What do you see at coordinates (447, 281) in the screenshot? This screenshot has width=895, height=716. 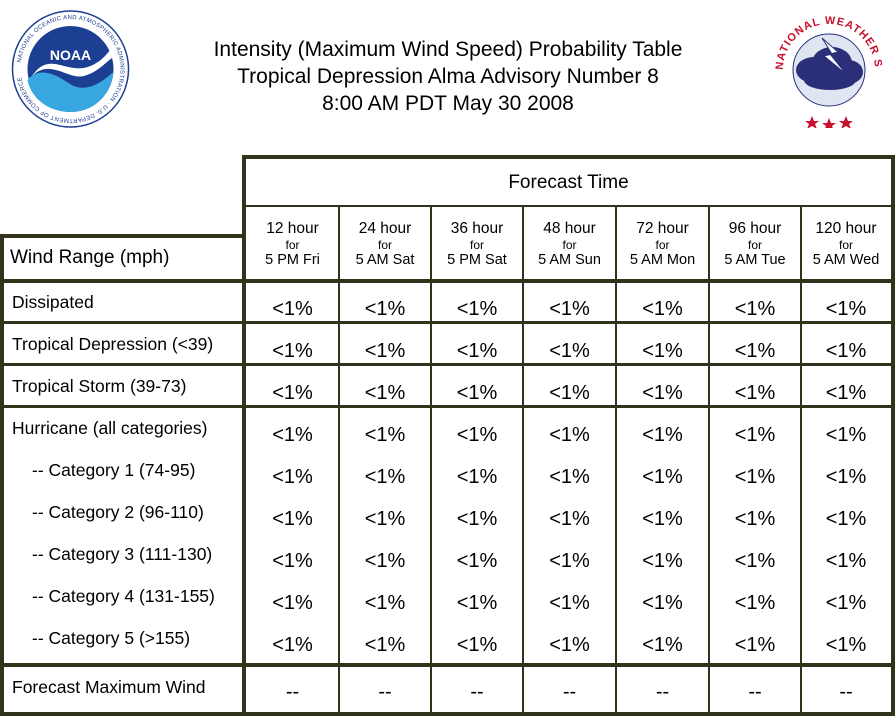 I see `header-bottom-border` at bounding box center [447, 281].